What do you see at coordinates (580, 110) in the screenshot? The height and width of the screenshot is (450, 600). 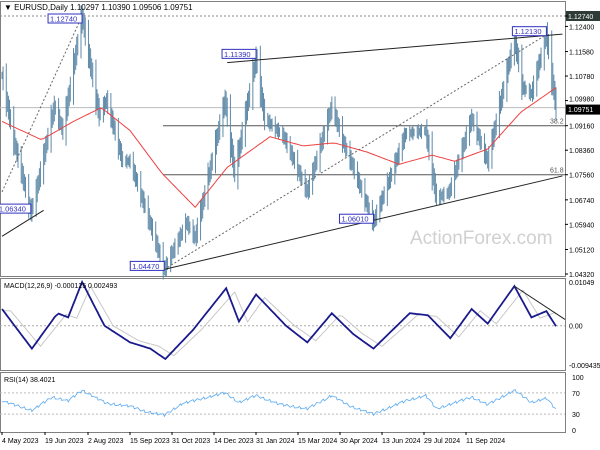 I see `current-price-tag-label: 1.09751` at bounding box center [580, 110].